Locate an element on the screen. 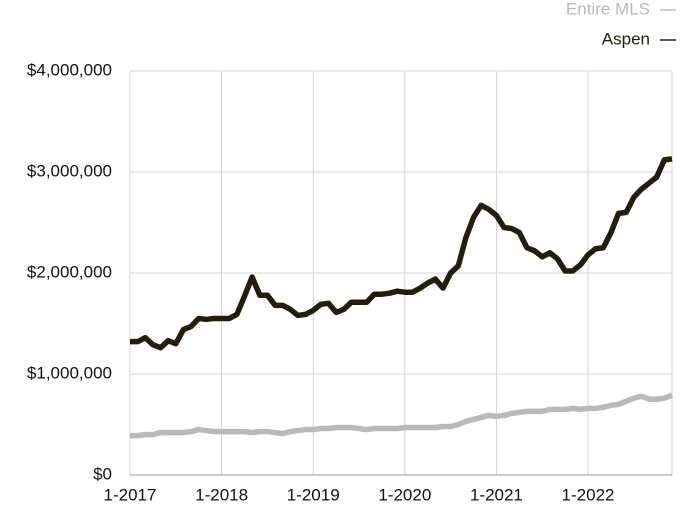  data-line is located at coordinates (402, 415).